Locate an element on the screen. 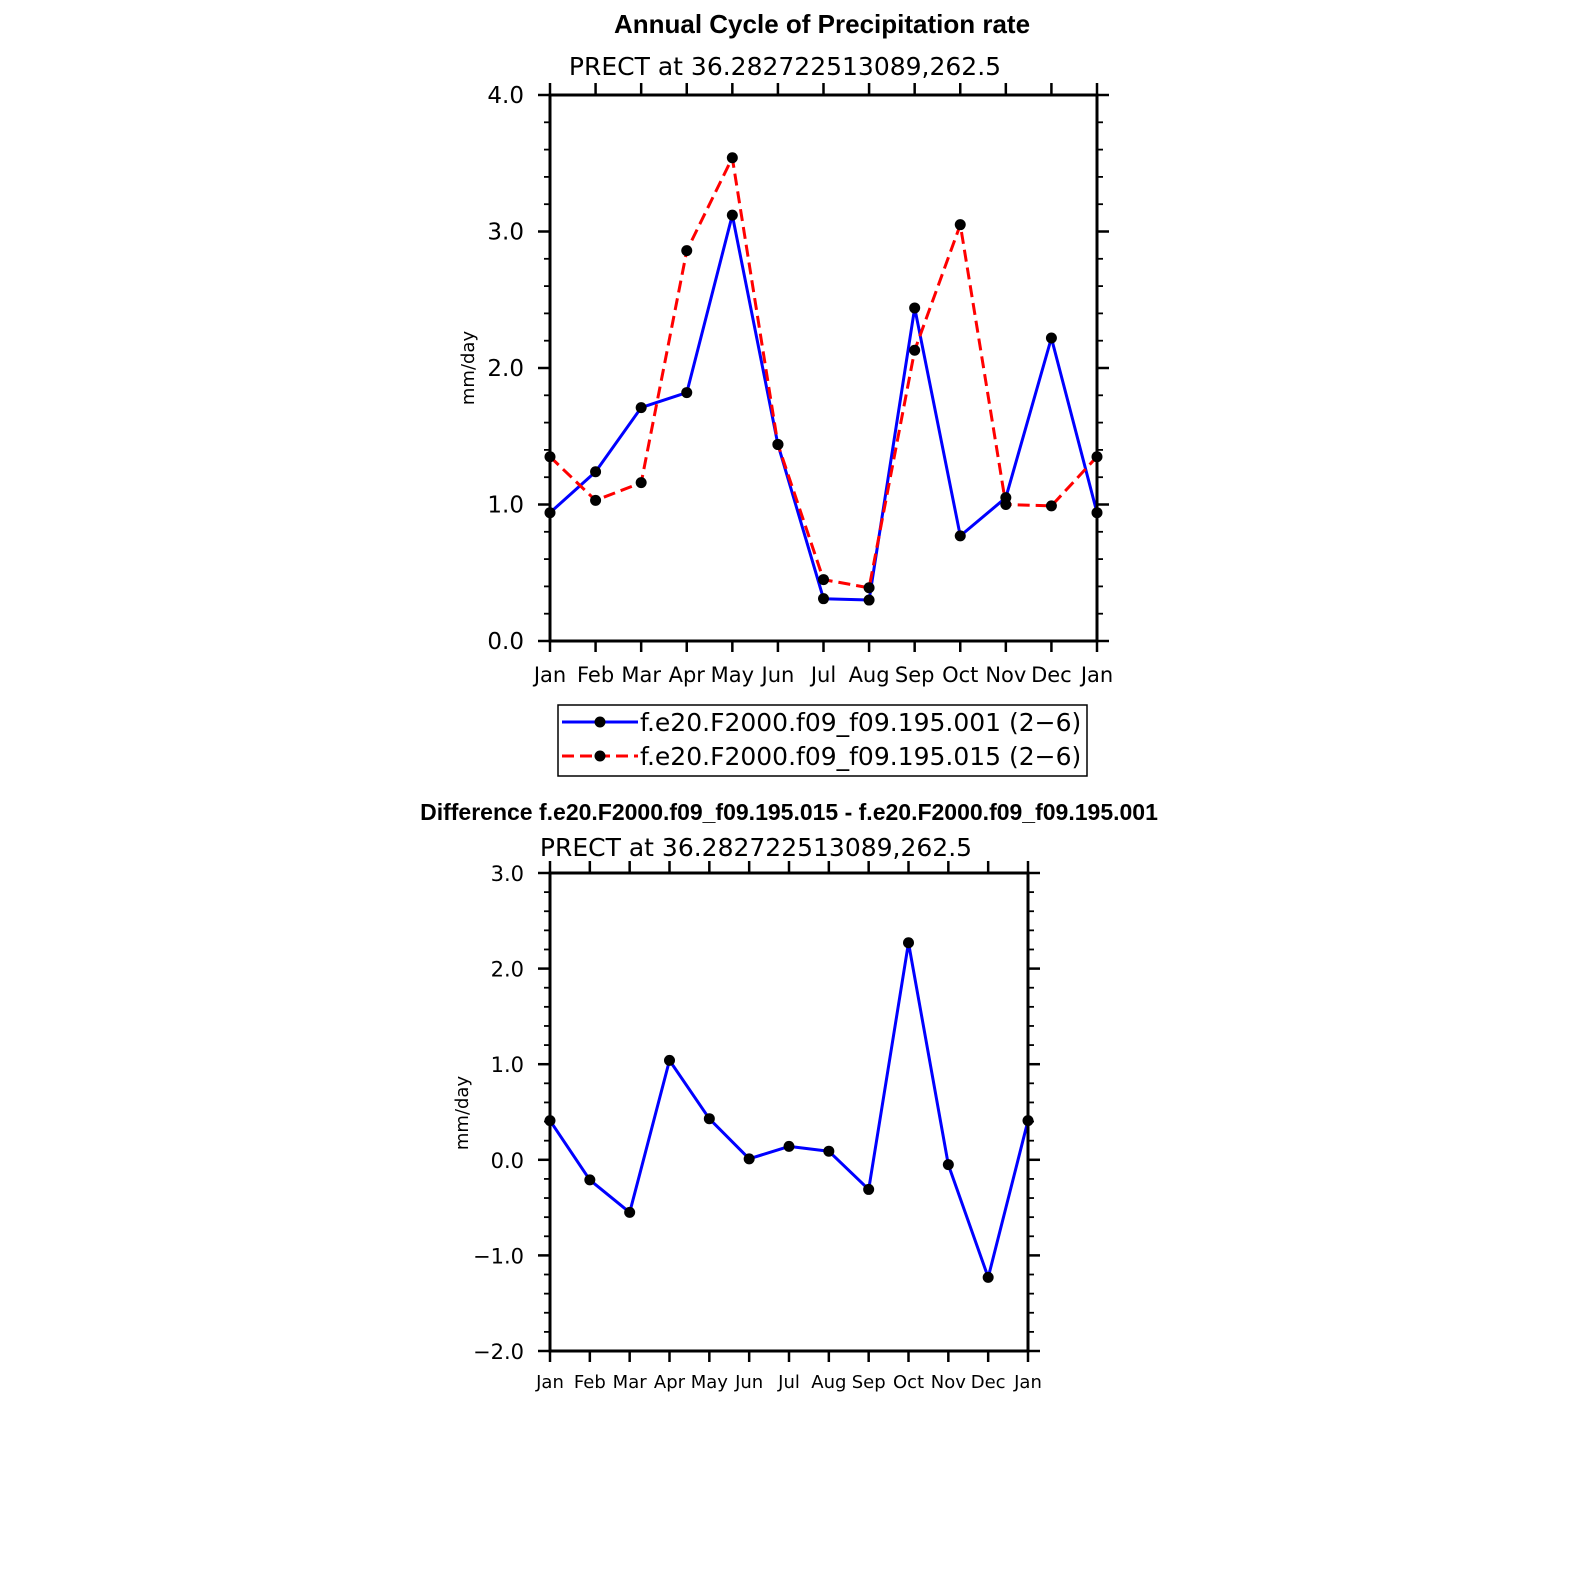 Image resolution: width=1574 pixels, height=1574 pixels. y-tick-label: 4.0 is located at coordinates (505, 96).